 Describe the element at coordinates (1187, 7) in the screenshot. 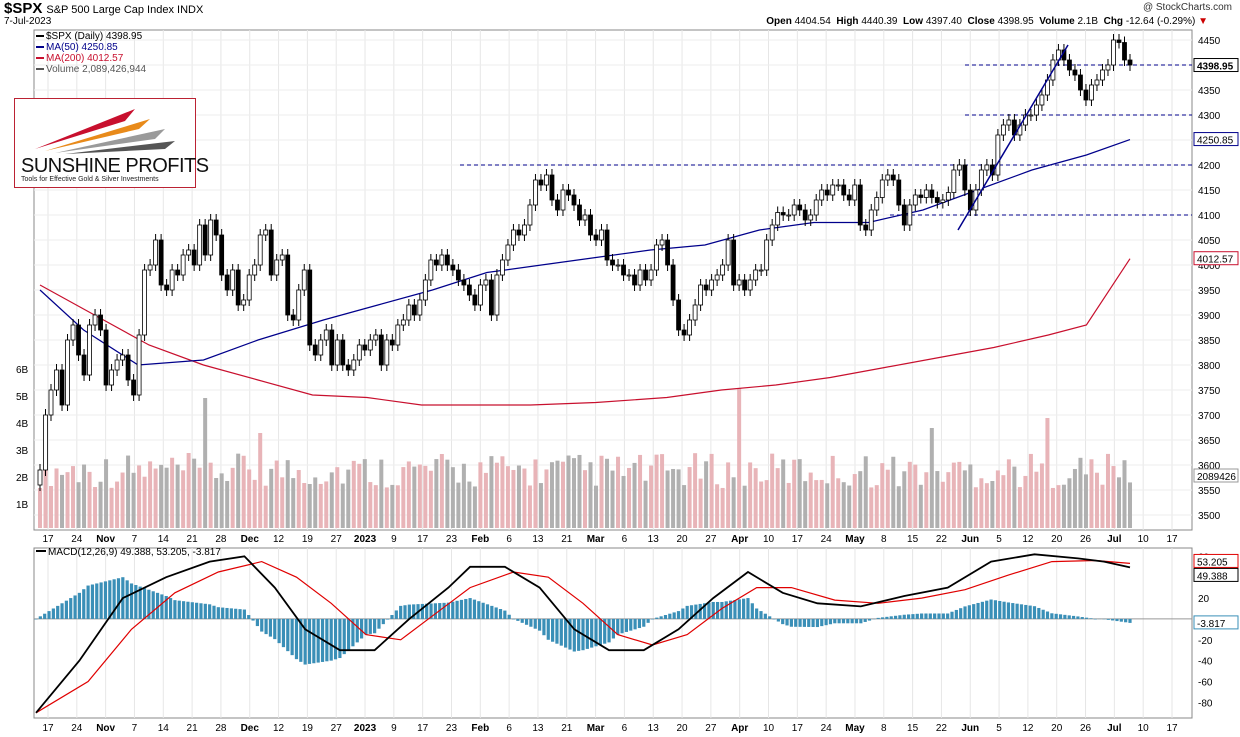

I see `watermark: @ StockCharts.com` at that location.